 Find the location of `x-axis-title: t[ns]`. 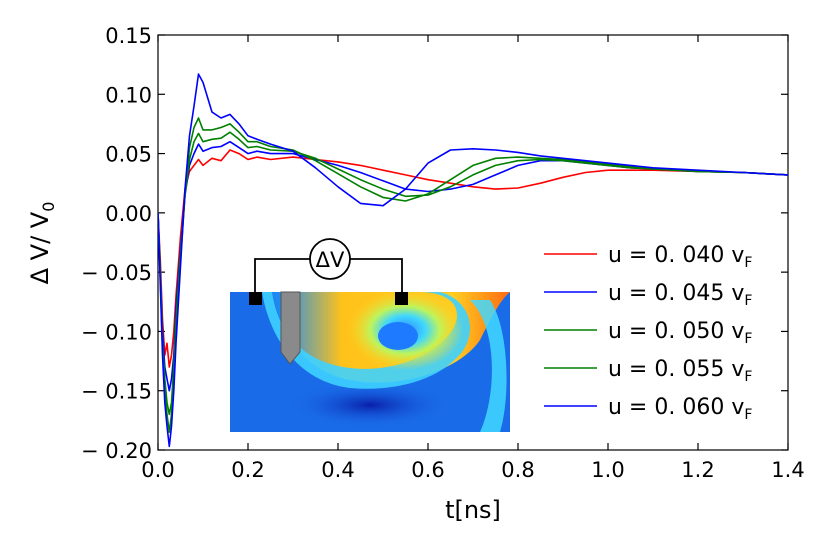

x-axis-title: t[ns] is located at coordinates (473, 510).